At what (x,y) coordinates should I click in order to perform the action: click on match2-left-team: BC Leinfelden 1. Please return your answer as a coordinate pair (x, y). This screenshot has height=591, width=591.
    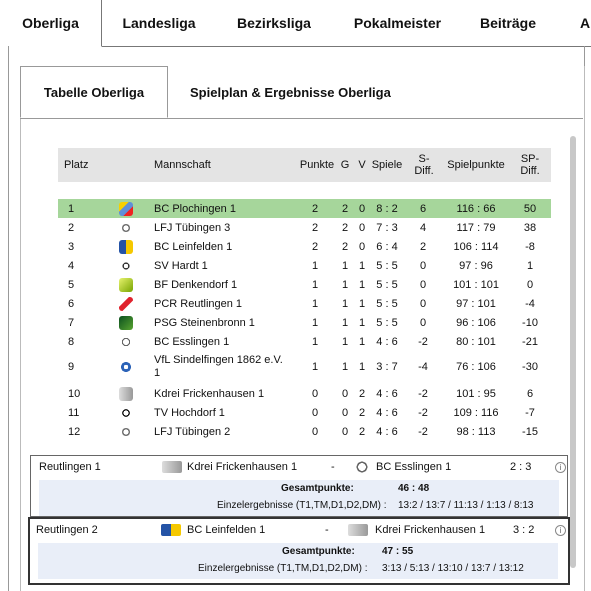
    Looking at the image, I should click on (226, 530).